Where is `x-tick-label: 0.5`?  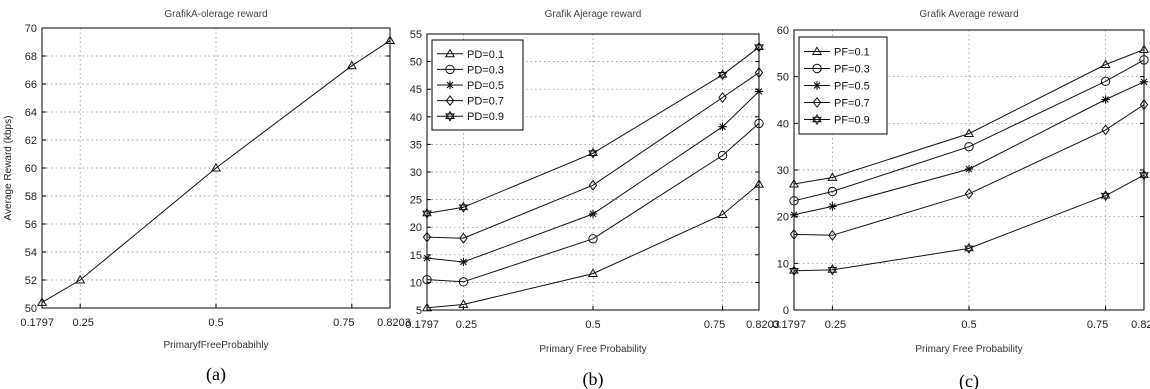 x-tick-label: 0.5 is located at coordinates (968, 325).